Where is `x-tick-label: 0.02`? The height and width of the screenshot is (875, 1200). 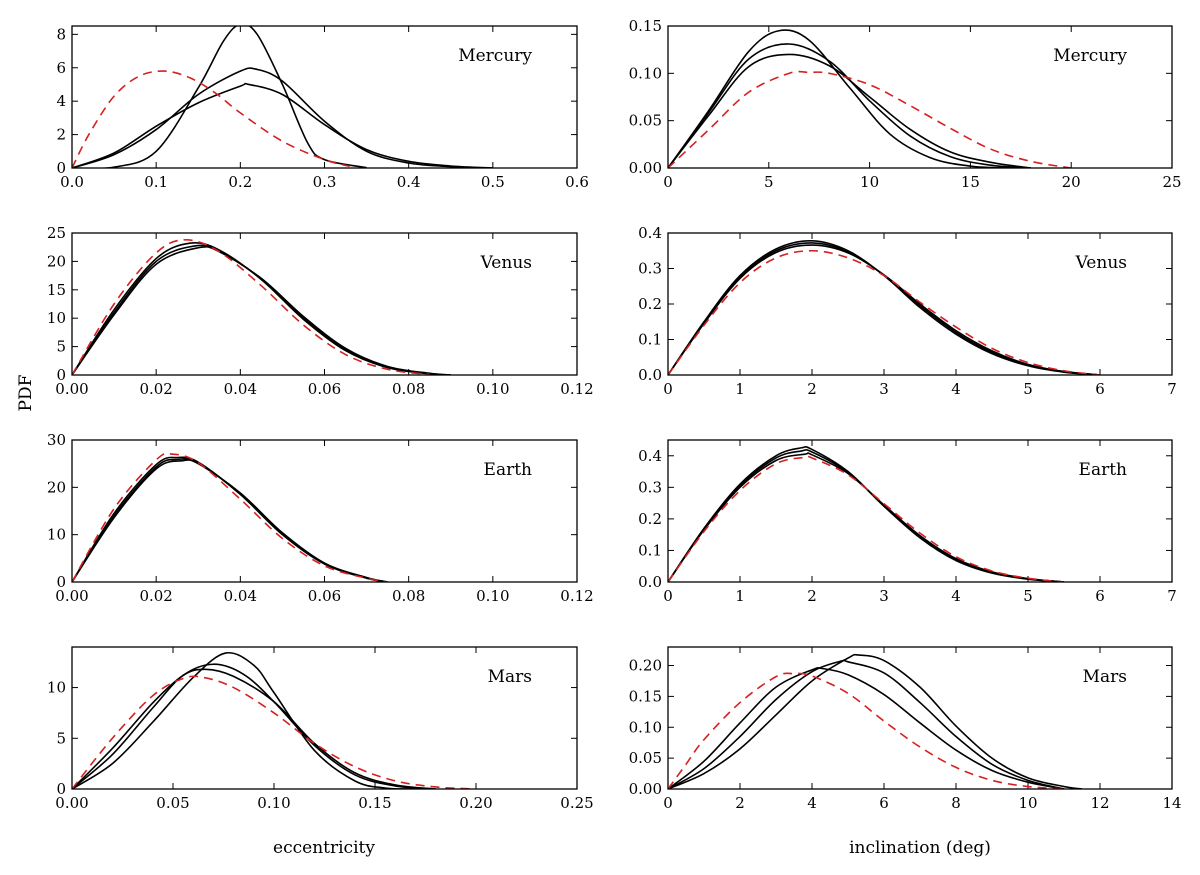 x-tick-label: 0.02 is located at coordinates (155, 596).